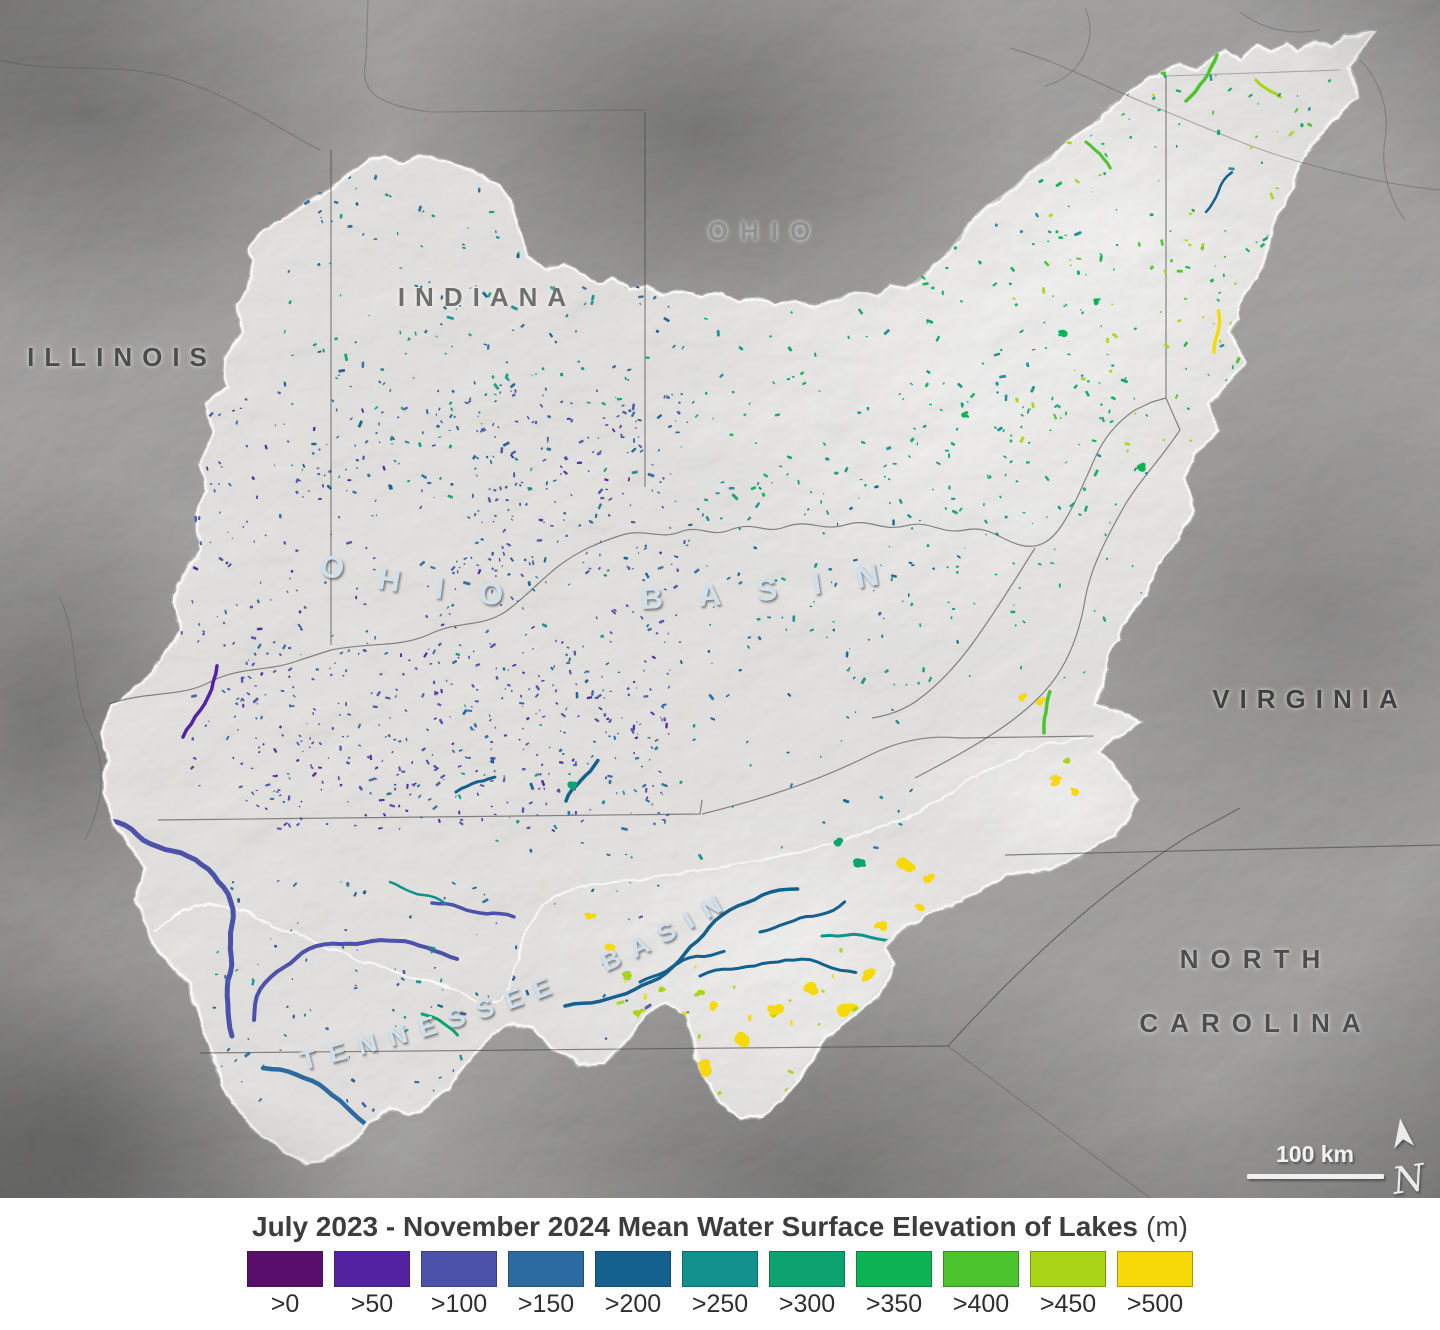 This screenshot has width=1440, height=1330. I want to click on state-label-ohio: OHIO, so click(765, 231).